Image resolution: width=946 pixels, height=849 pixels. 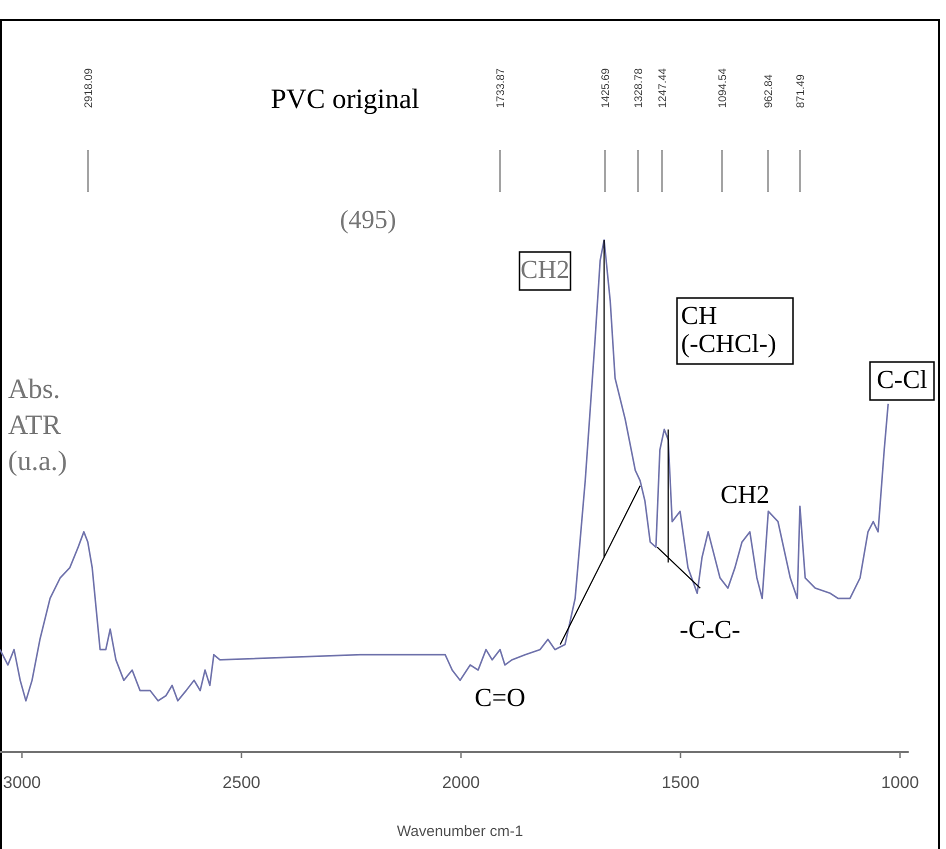 What do you see at coordinates (460, 831) in the screenshot?
I see `x-axis-title: Wavenumber cm-1` at bounding box center [460, 831].